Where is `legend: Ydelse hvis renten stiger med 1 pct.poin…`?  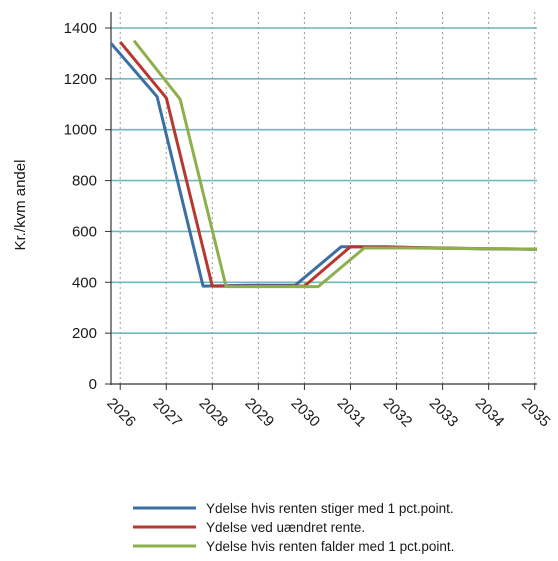
legend: Ydelse hvis renten stiger med 1 pct.poin… is located at coordinates (293, 527).